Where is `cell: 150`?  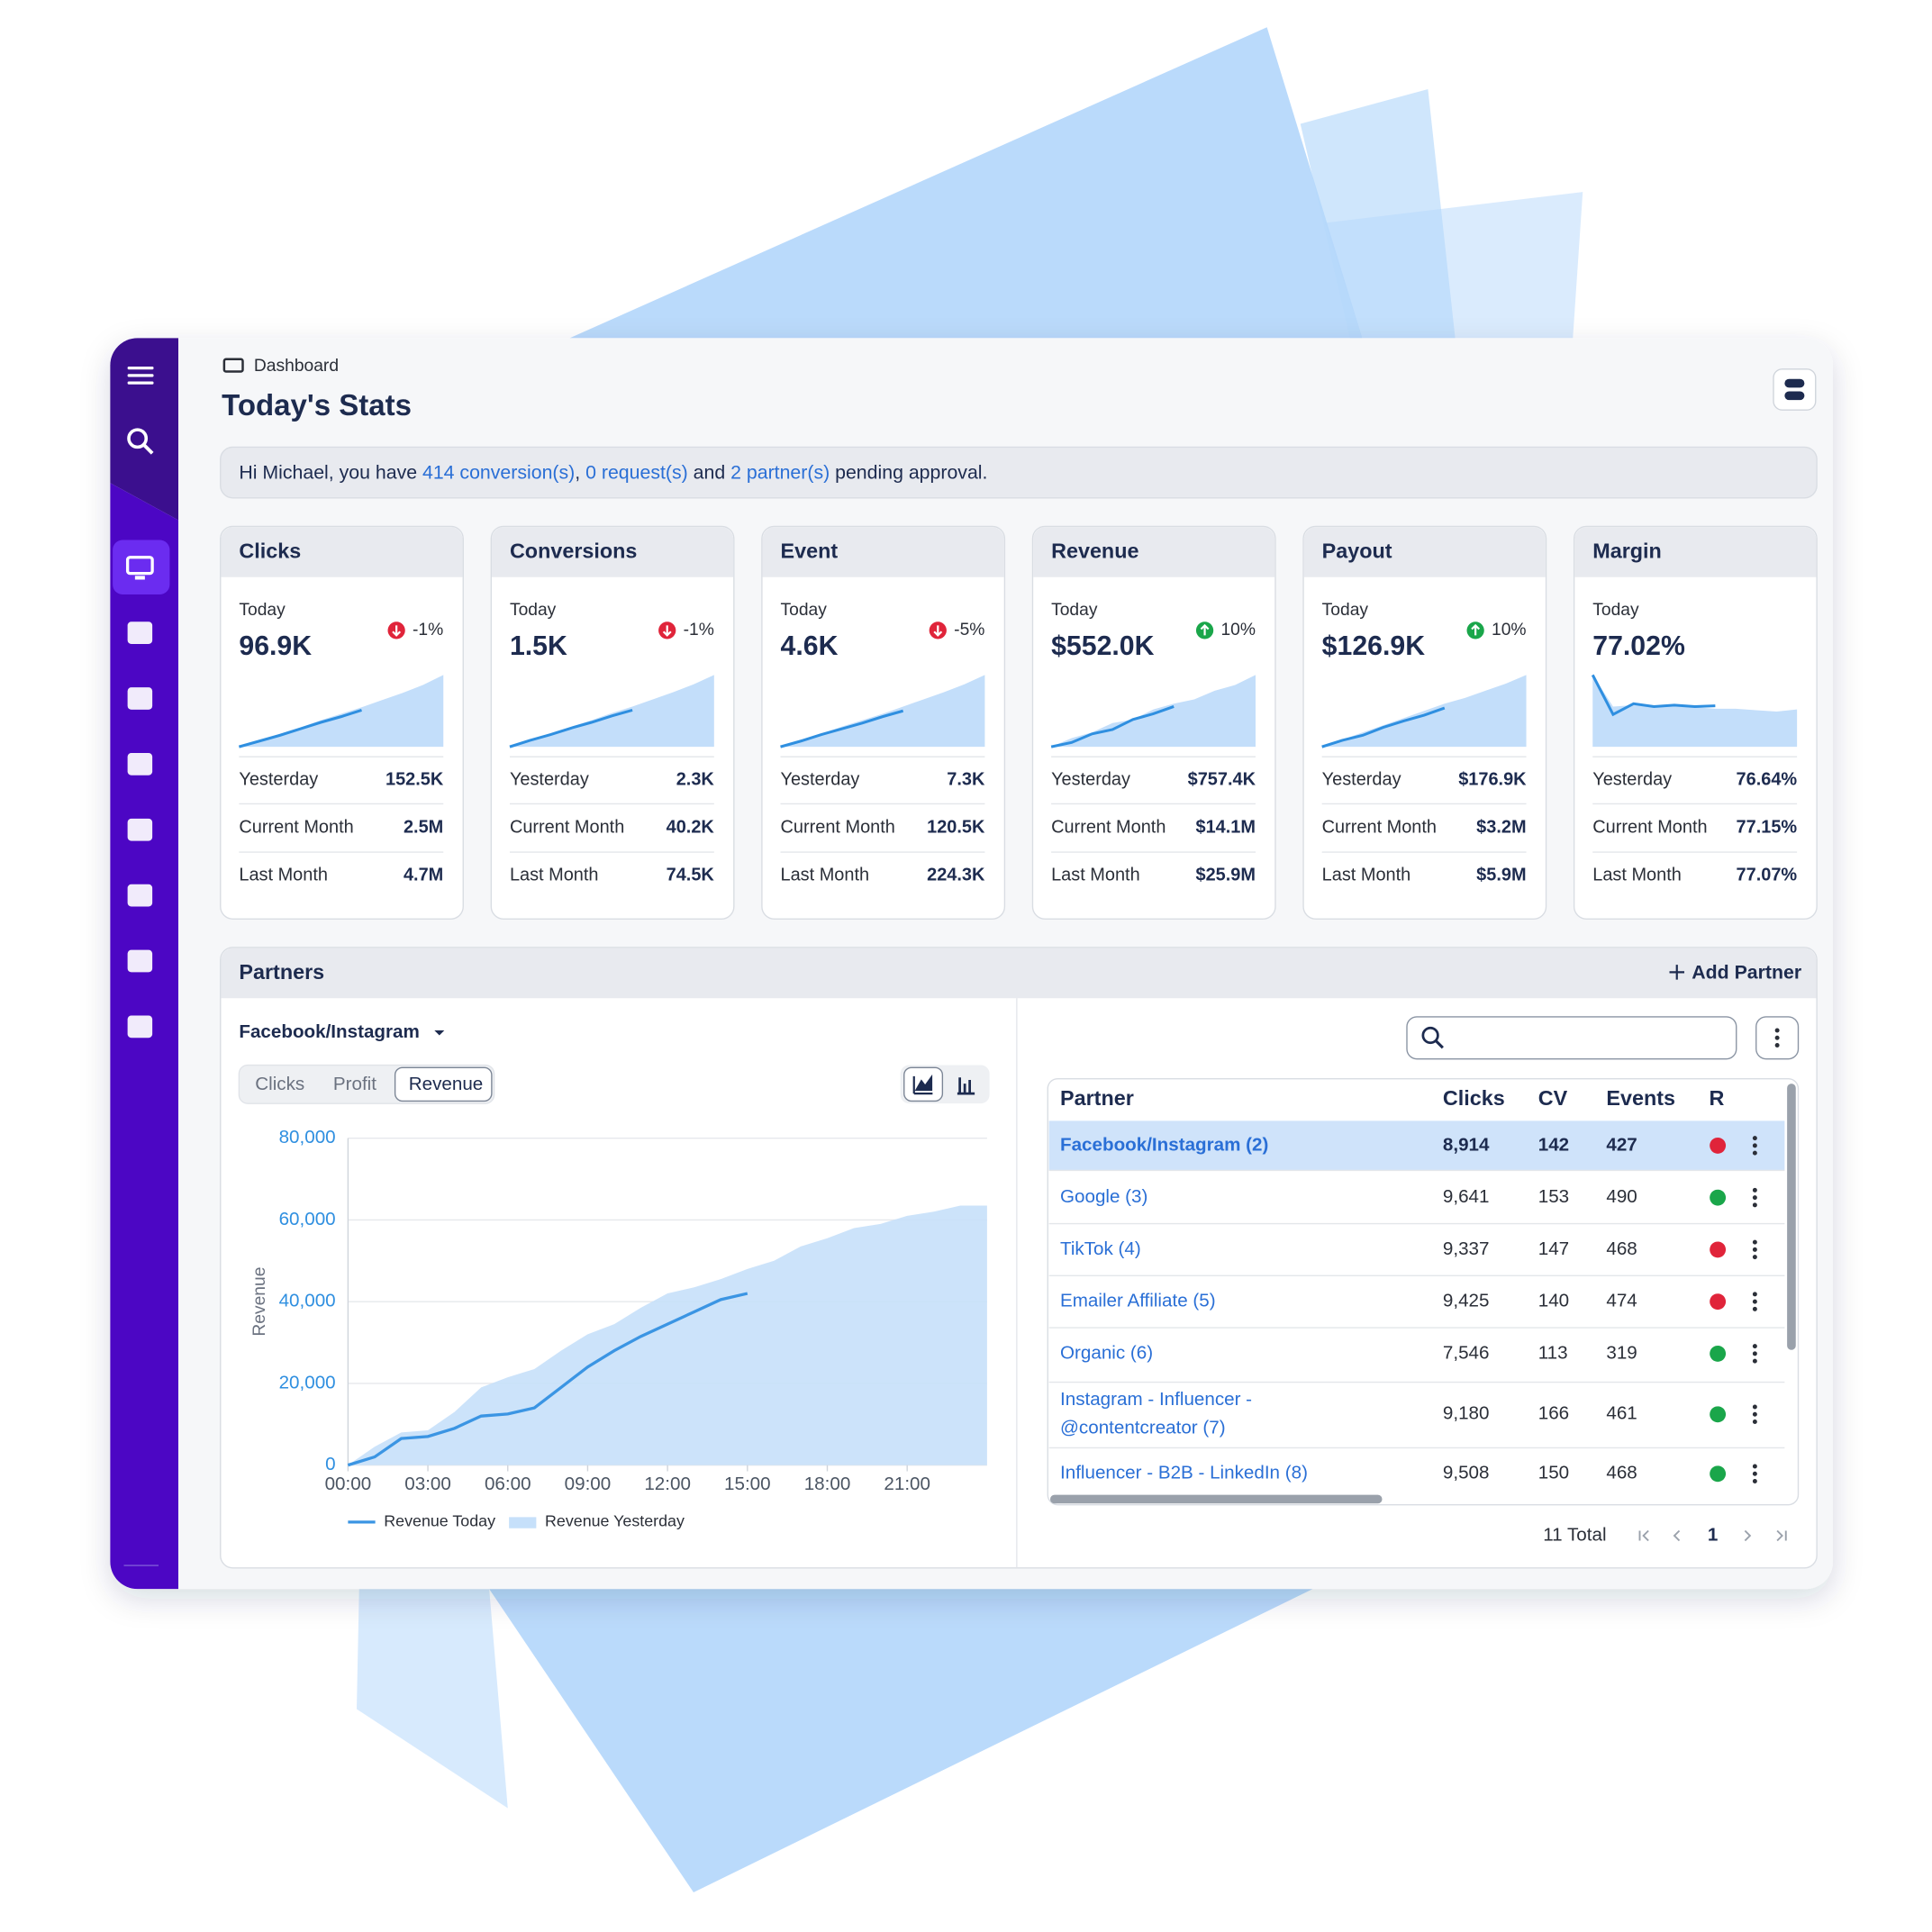 cell: 150 is located at coordinates (1553, 1473).